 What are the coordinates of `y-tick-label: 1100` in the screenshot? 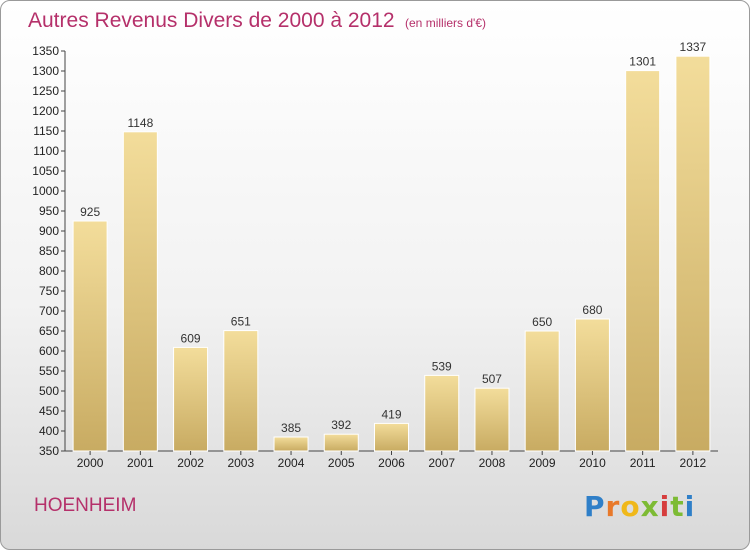 It's located at (46, 151).